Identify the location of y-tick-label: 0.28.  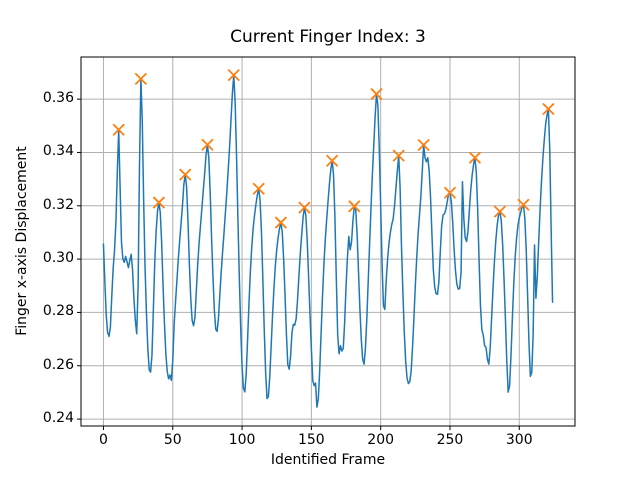
(58, 311).